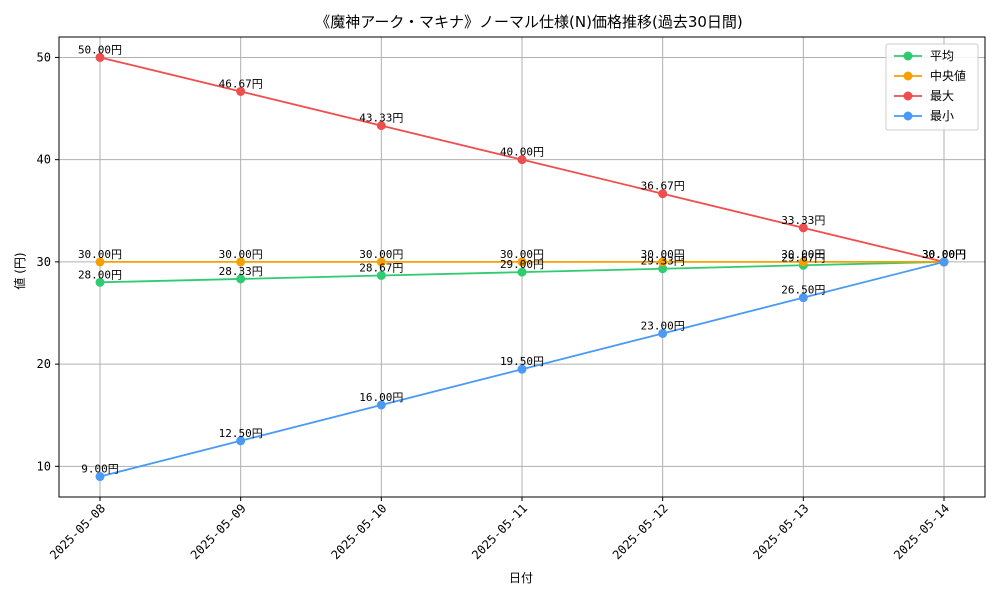 The image size is (1000, 600). Describe the element at coordinates (77, 531) in the screenshot. I see `x-tick-label: 2025-05-08` at that location.